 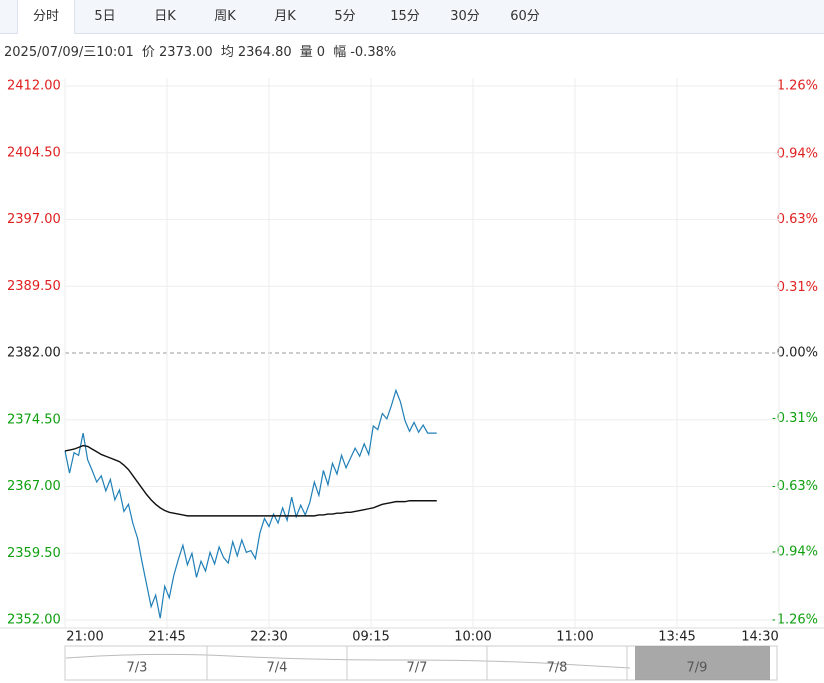 I want to click on y2-tick-label: -0.31%, so click(x=795, y=418).